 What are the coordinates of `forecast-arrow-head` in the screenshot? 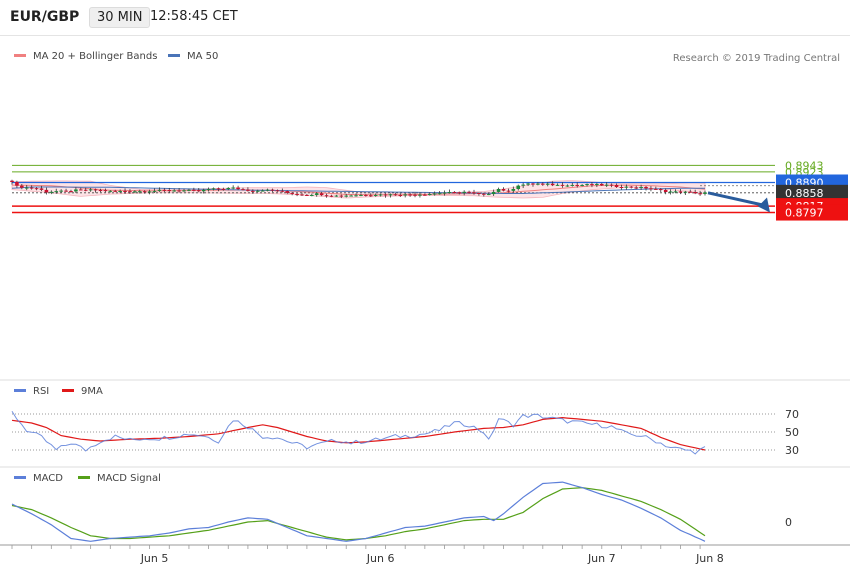 It's located at (764, 205).